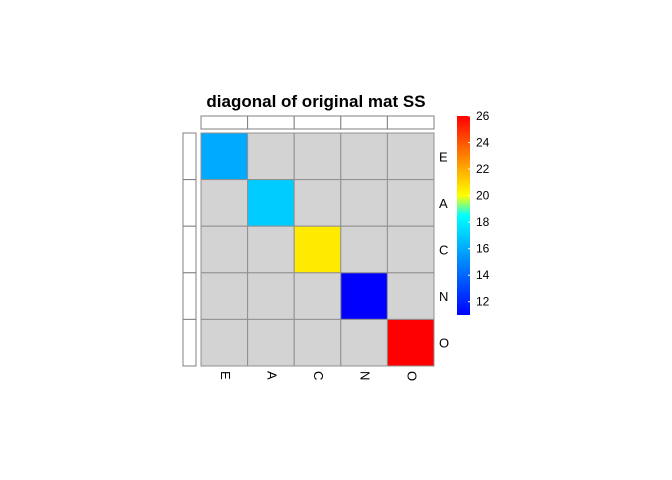 Image resolution: width=672 pixels, height=480 pixels. What do you see at coordinates (225, 375) in the screenshot?
I see `column-label: E` at bounding box center [225, 375].